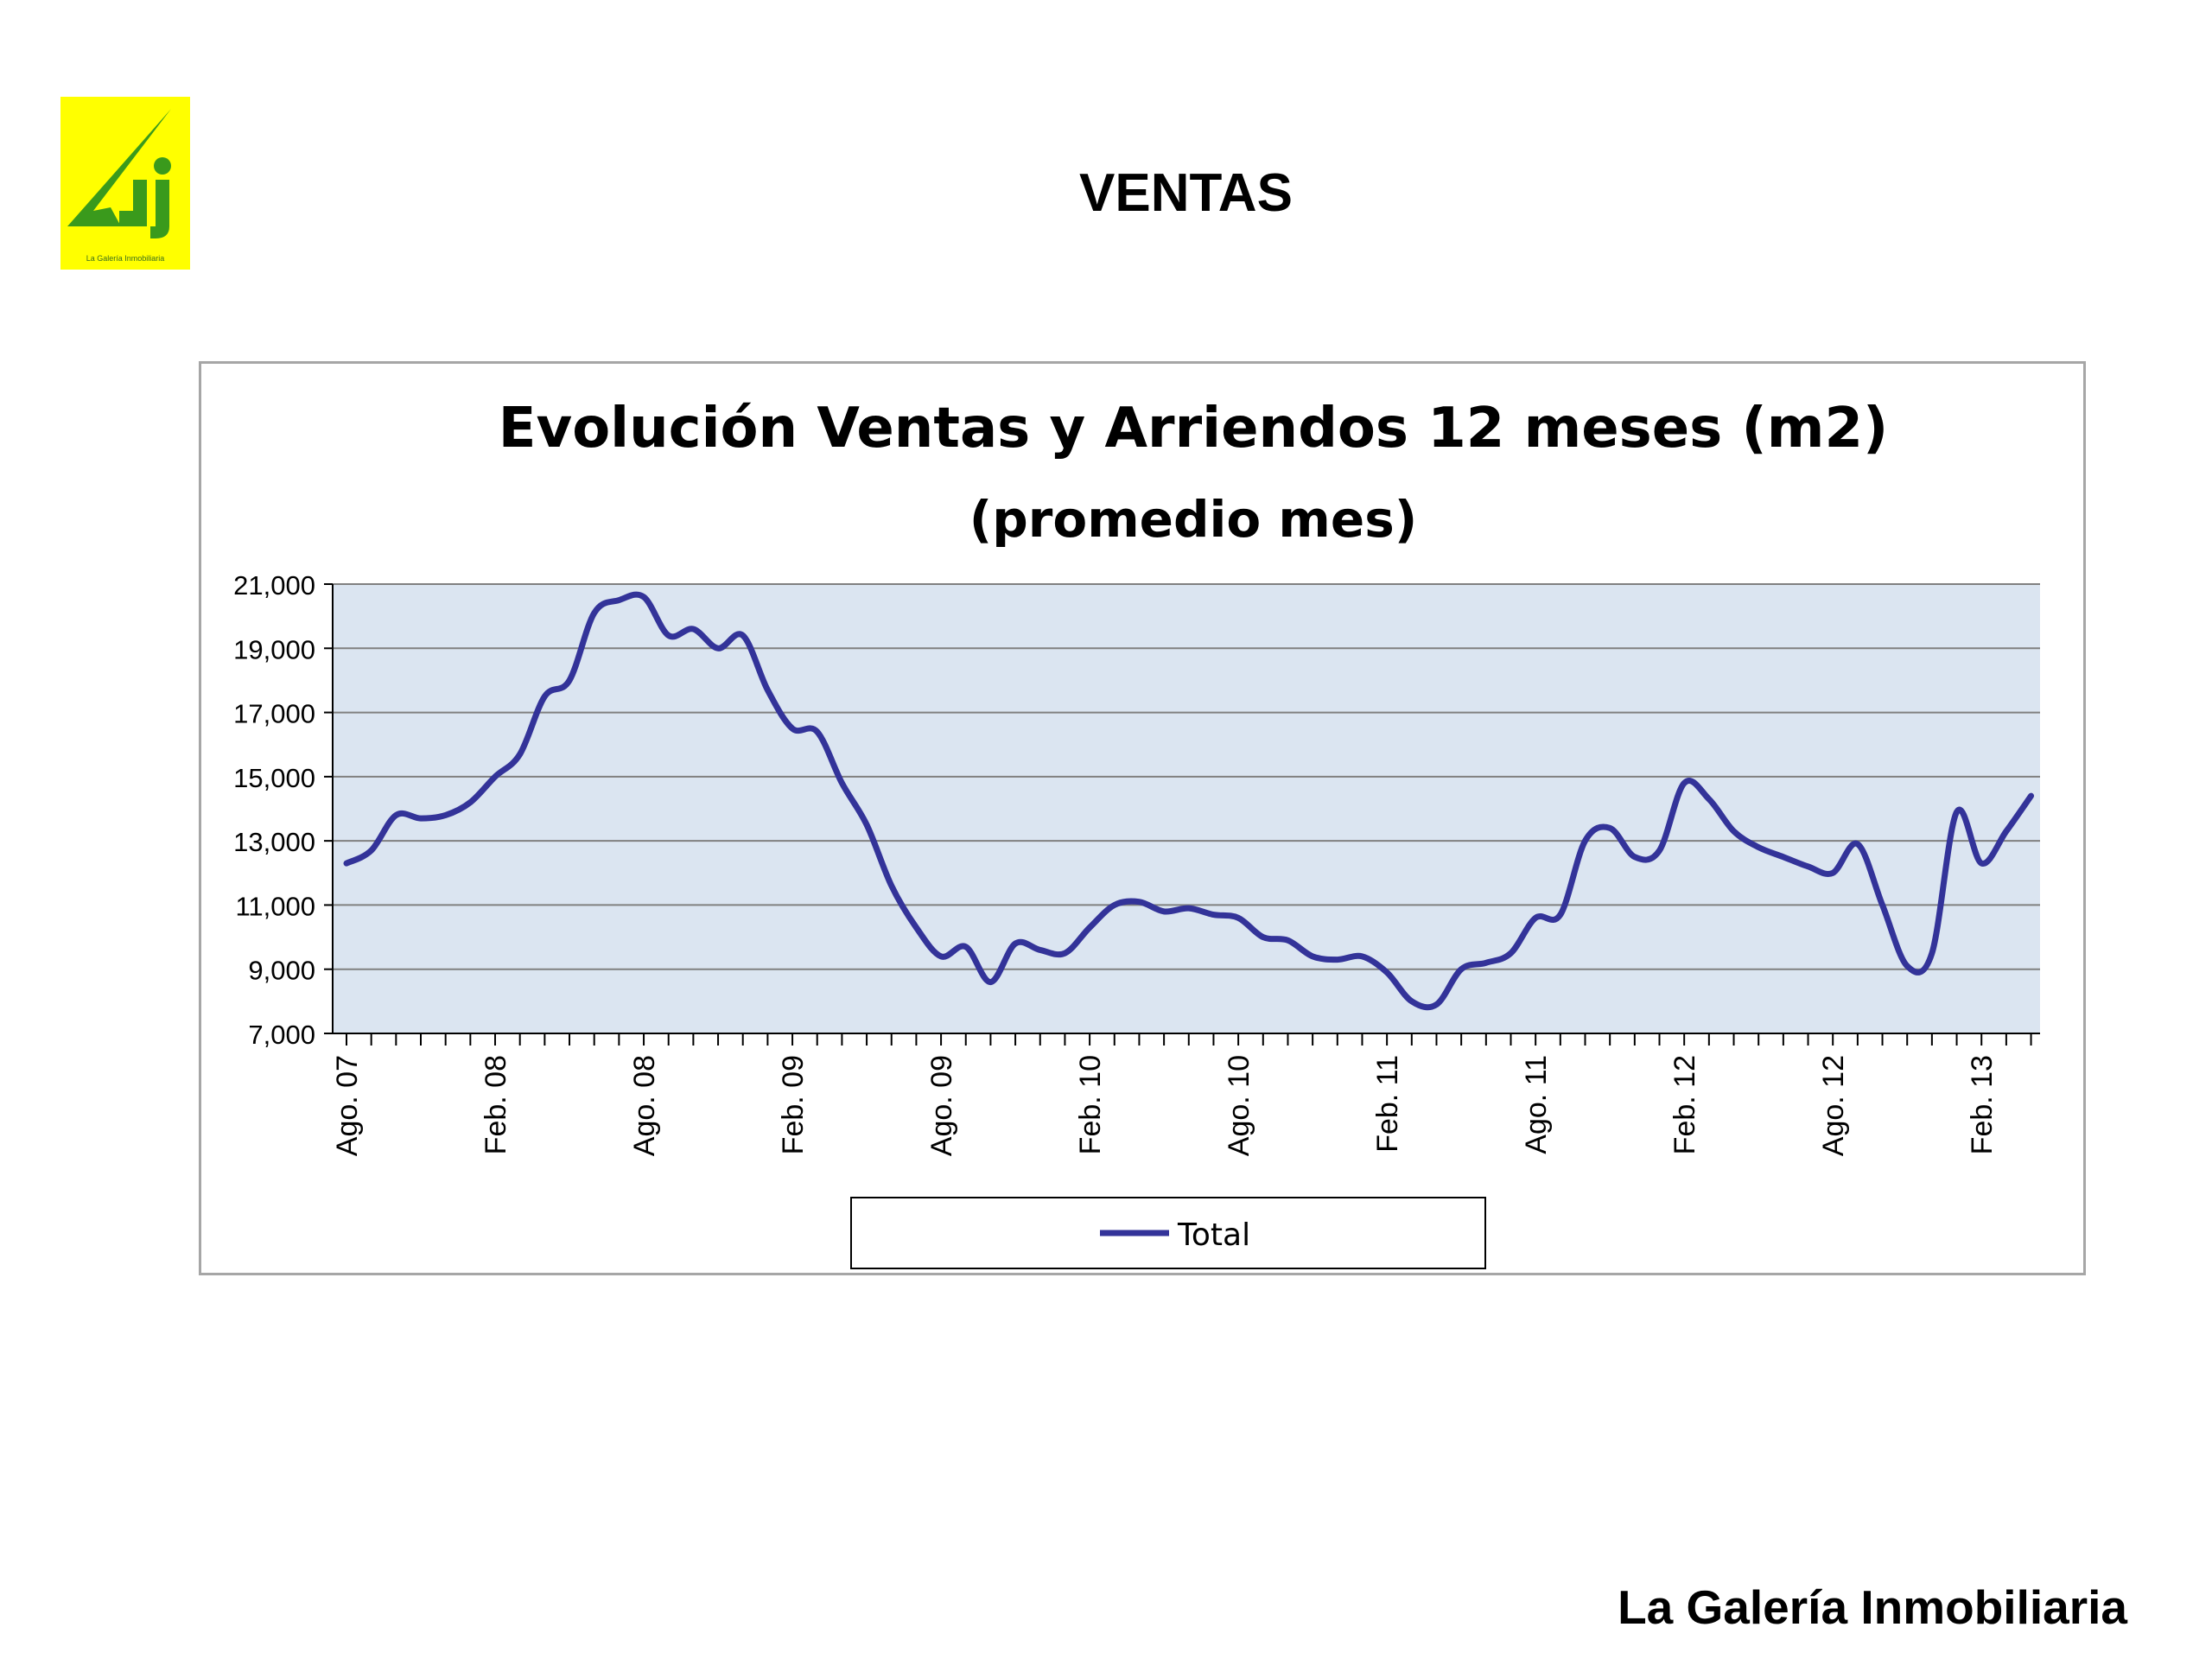 The height and width of the screenshot is (1659, 2212). I want to click on x-tick-label: Ago. 09, so click(941, 1105).